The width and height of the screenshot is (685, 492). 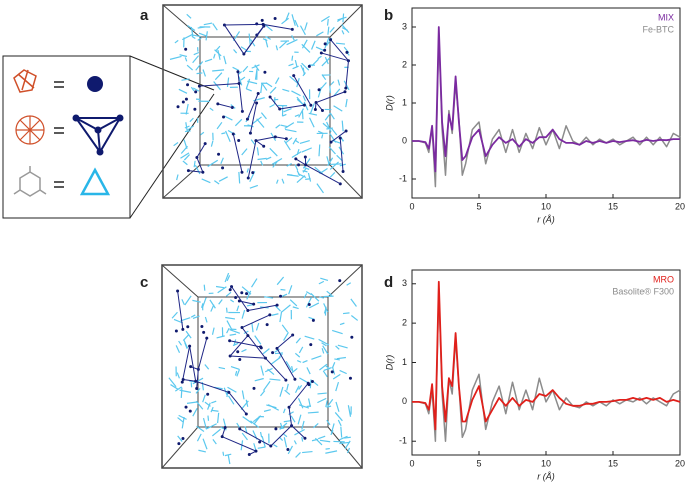 What do you see at coordinates (172, 156) in the screenshot?
I see `zoom-line` at bounding box center [172, 156].